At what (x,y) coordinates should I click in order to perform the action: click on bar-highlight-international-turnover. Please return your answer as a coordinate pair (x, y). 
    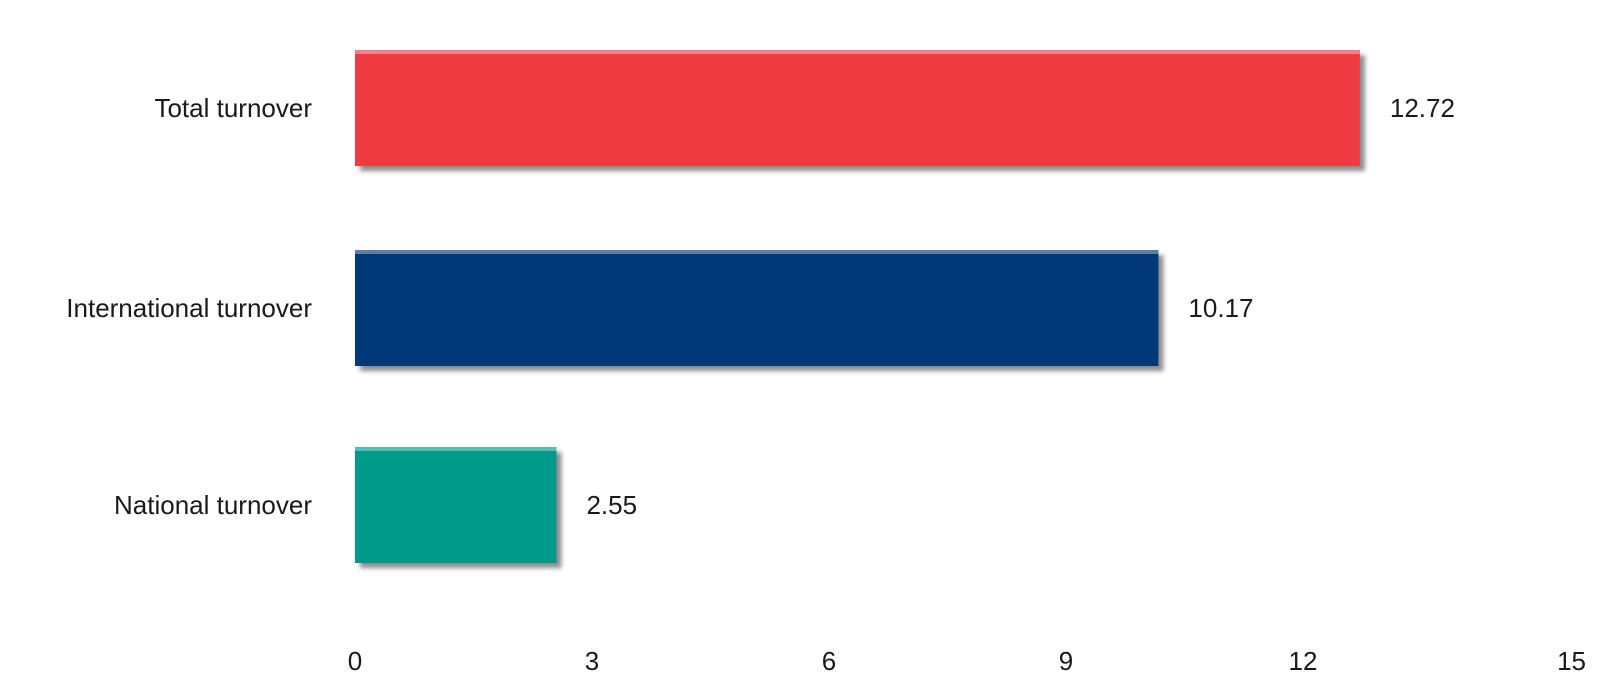
    Looking at the image, I should click on (757, 252).